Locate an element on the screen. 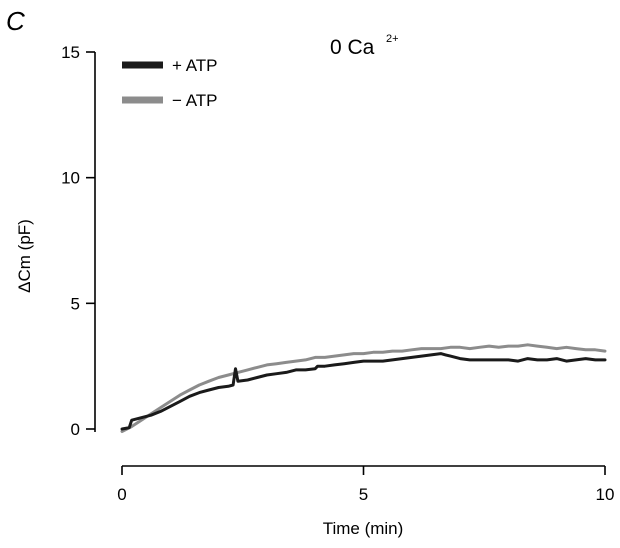 The height and width of the screenshot is (548, 620). y-axis-title: ΔCm (pF) is located at coordinates (24, 256).